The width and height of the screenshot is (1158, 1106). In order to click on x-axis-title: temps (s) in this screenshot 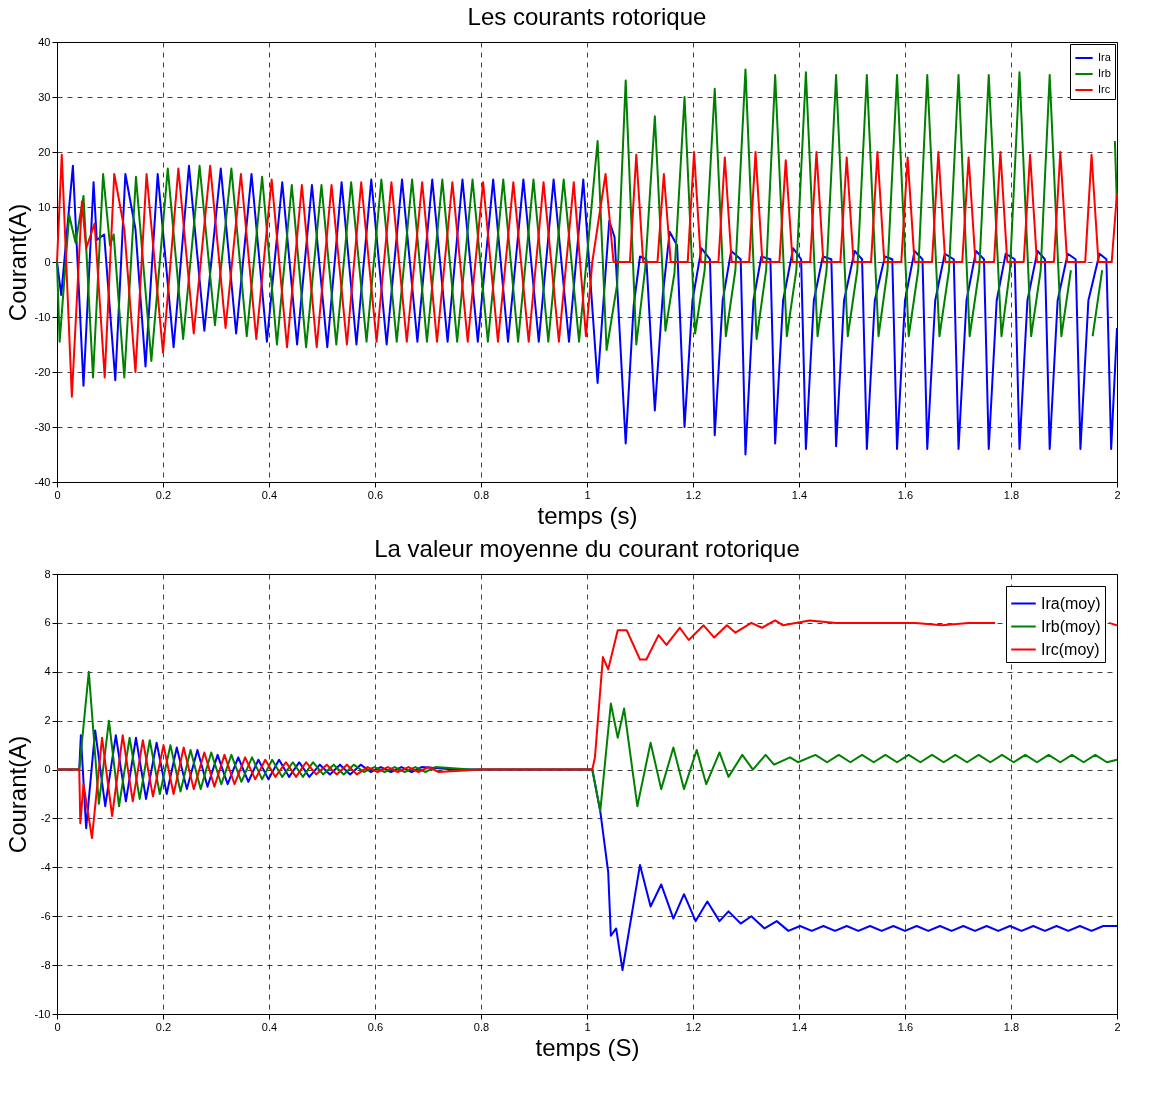, I will do `click(587, 515)`.